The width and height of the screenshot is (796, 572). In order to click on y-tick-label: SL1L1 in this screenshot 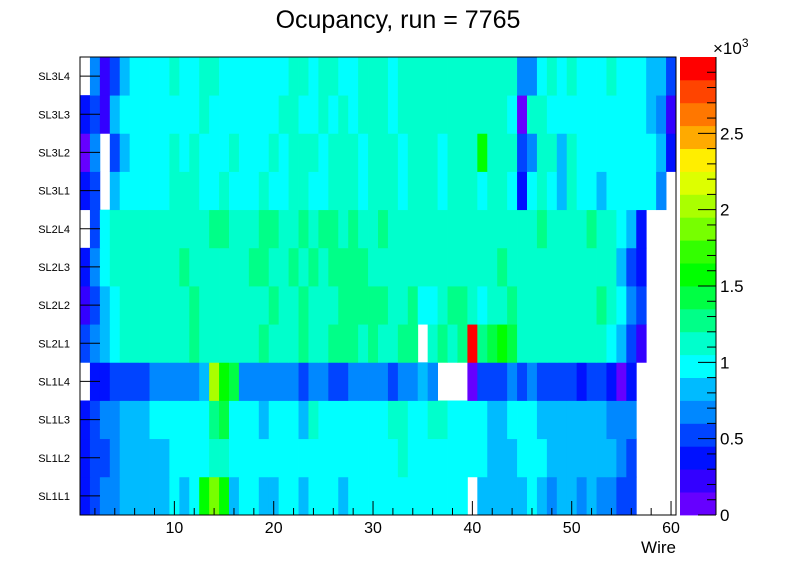, I will do `click(54, 497)`.